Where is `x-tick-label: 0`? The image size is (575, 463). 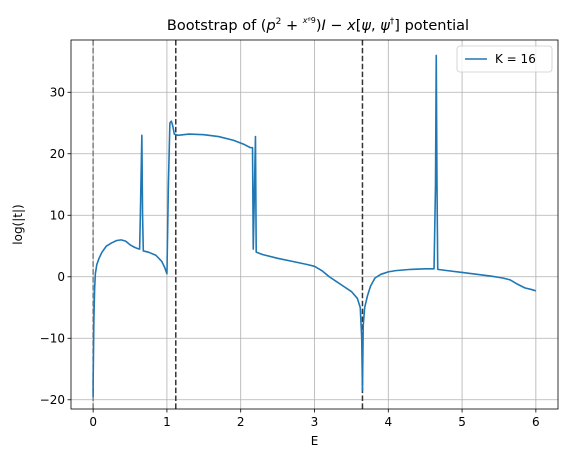 x-tick-label: 0 is located at coordinates (93, 422).